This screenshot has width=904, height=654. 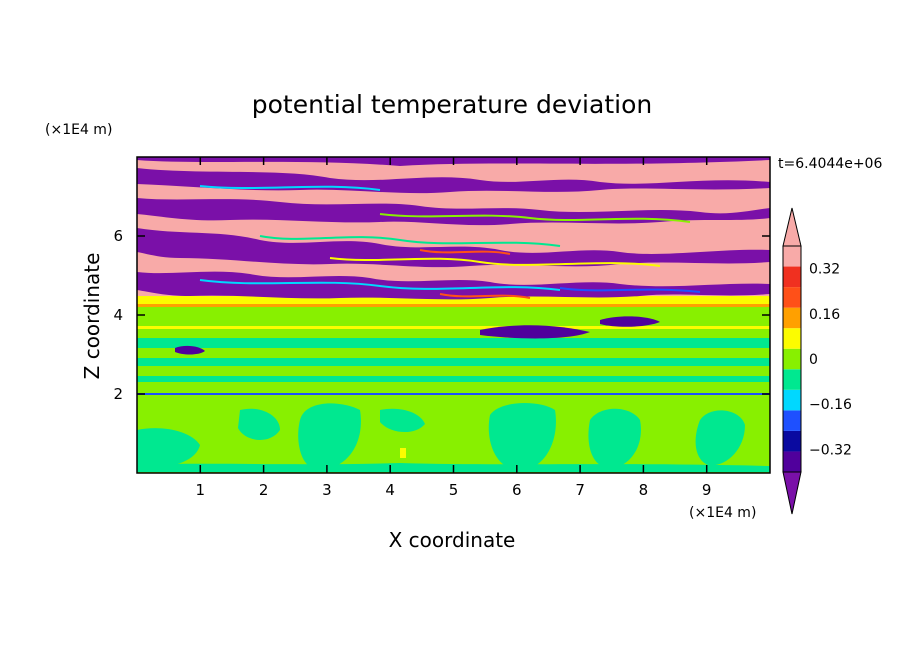 What do you see at coordinates (201, 490) in the screenshot?
I see `x-tick-label: 1` at bounding box center [201, 490].